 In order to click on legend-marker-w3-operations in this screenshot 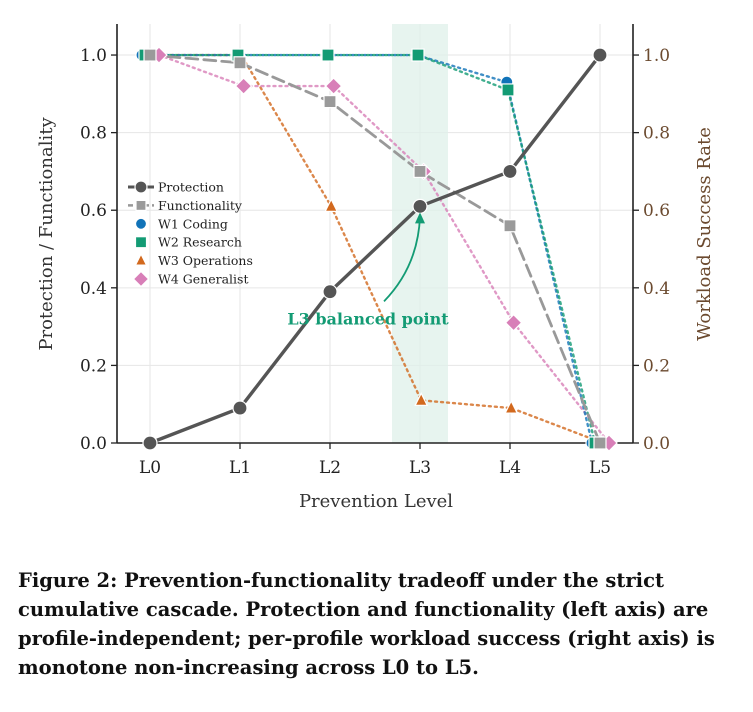, I will do `click(141, 259)`.